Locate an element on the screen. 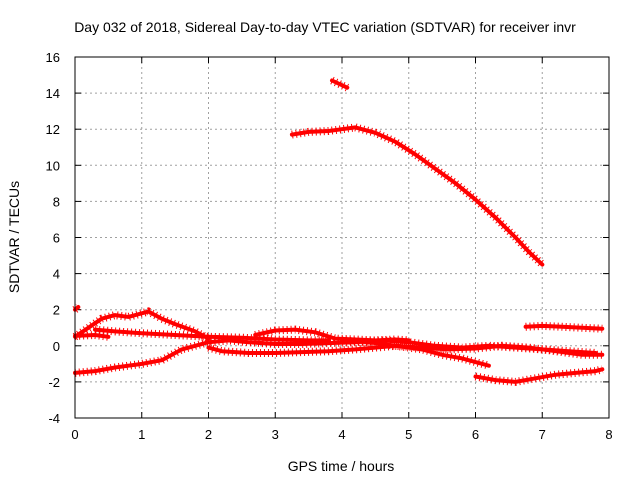 The width and height of the screenshot is (640, 480). x-tick-label: 3 is located at coordinates (275, 434).